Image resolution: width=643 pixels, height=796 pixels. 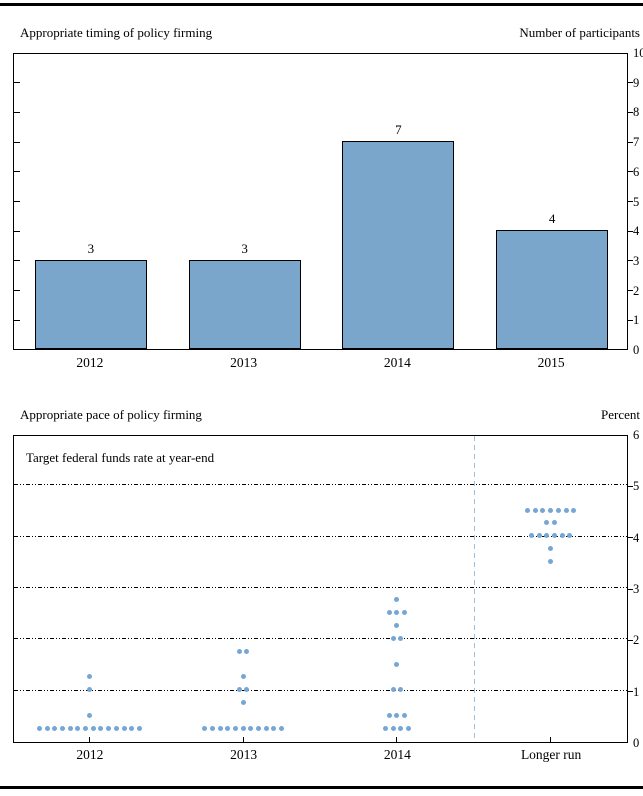 What do you see at coordinates (636, 112) in the screenshot?
I see `bar-y-tick-label: 8` at bounding box center [636, 112].